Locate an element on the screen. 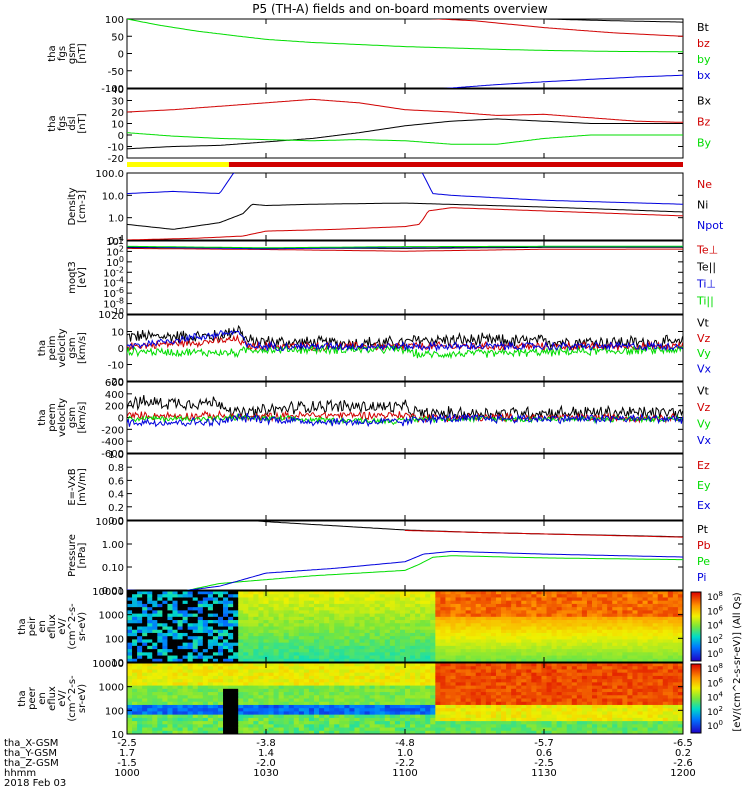 The height and width of the screenshot is (804, 750). panel-frame is located at coordinates (405, 206).